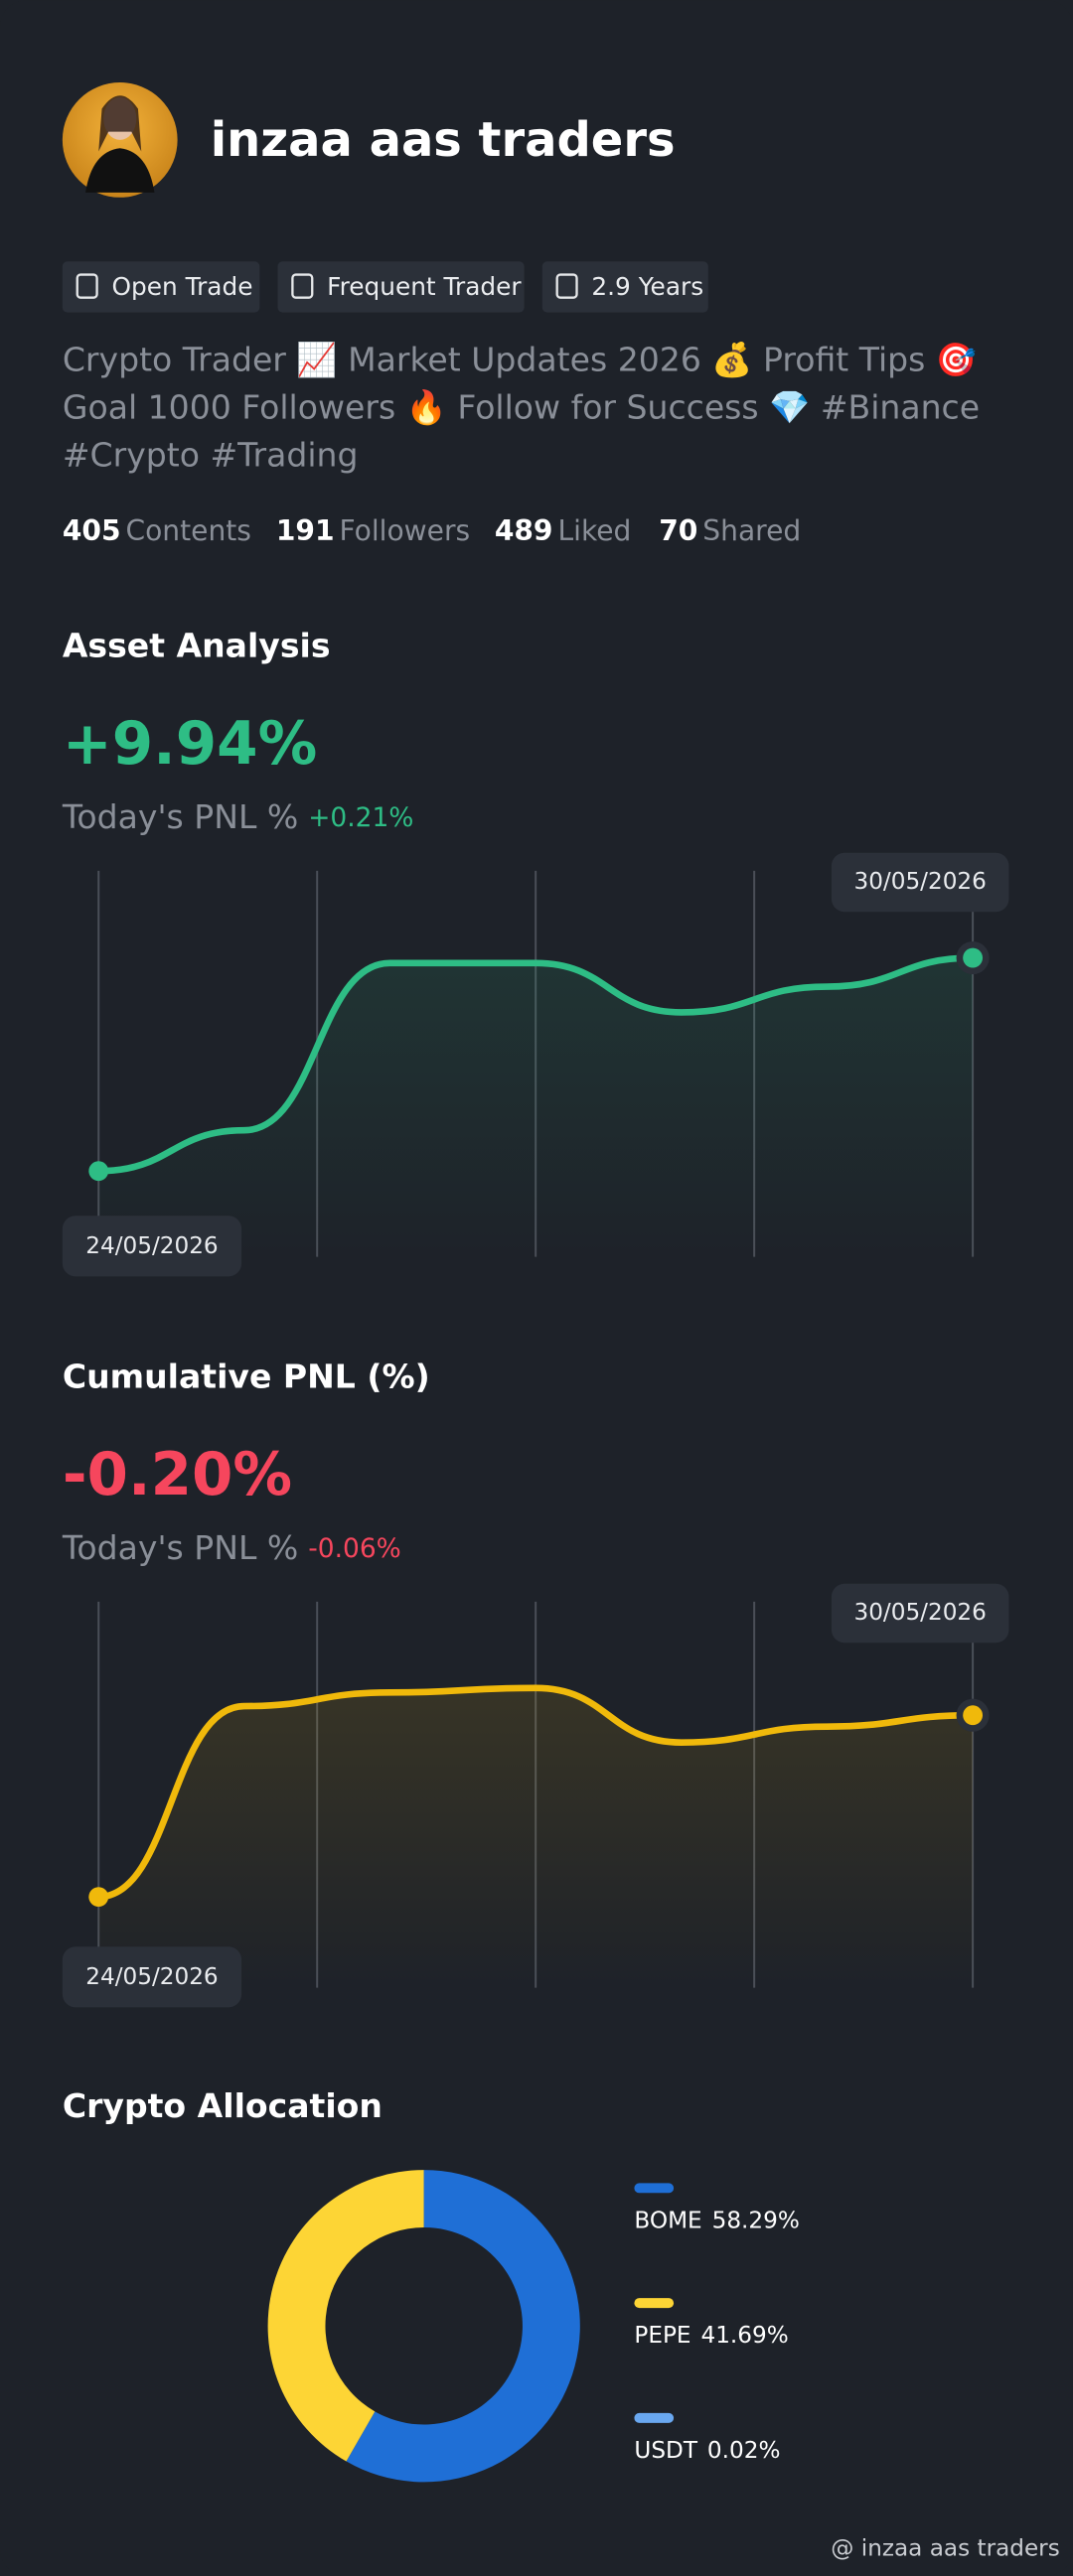  I want to click on badge: 2.9 Years, so click(624, 287).